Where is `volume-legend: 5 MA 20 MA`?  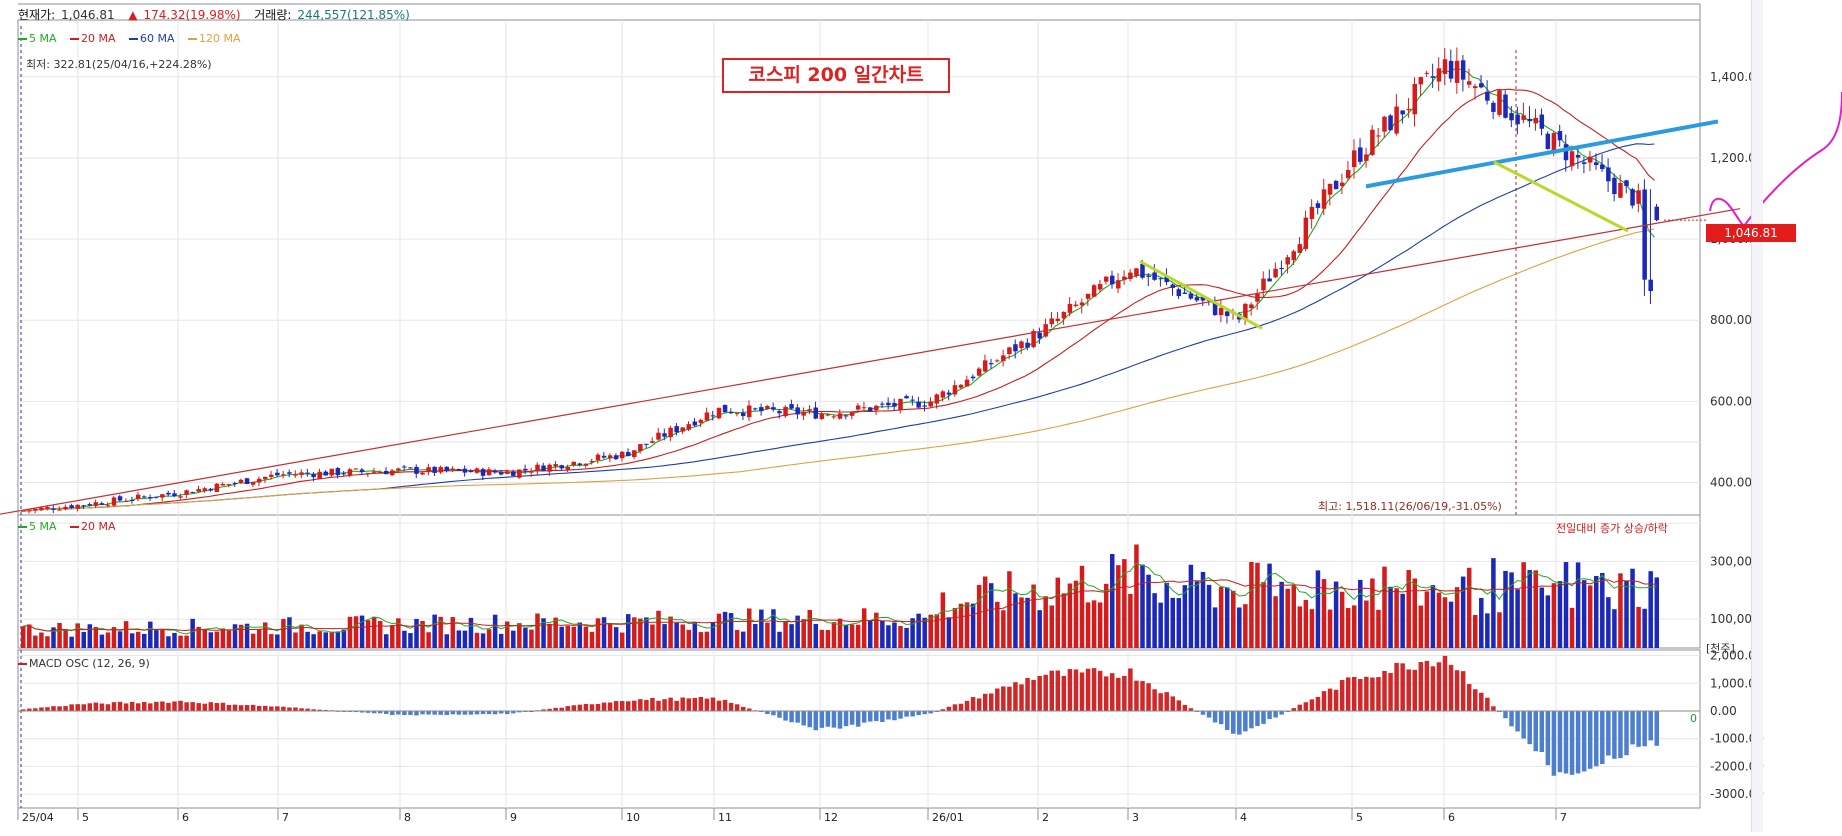
volume-legend: 5 MA 20 MA is located at coordinates (72, 526).